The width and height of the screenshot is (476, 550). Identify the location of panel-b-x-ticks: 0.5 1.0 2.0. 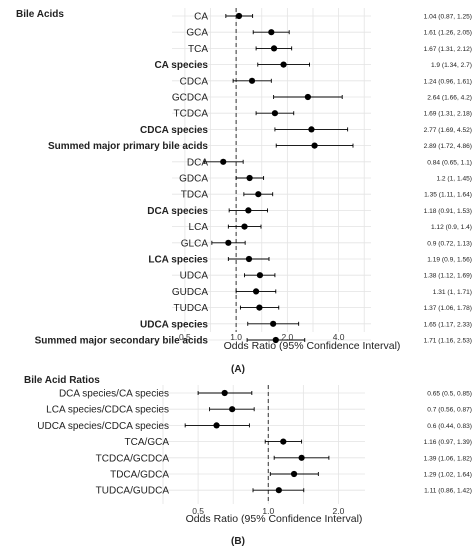
(268, 511).